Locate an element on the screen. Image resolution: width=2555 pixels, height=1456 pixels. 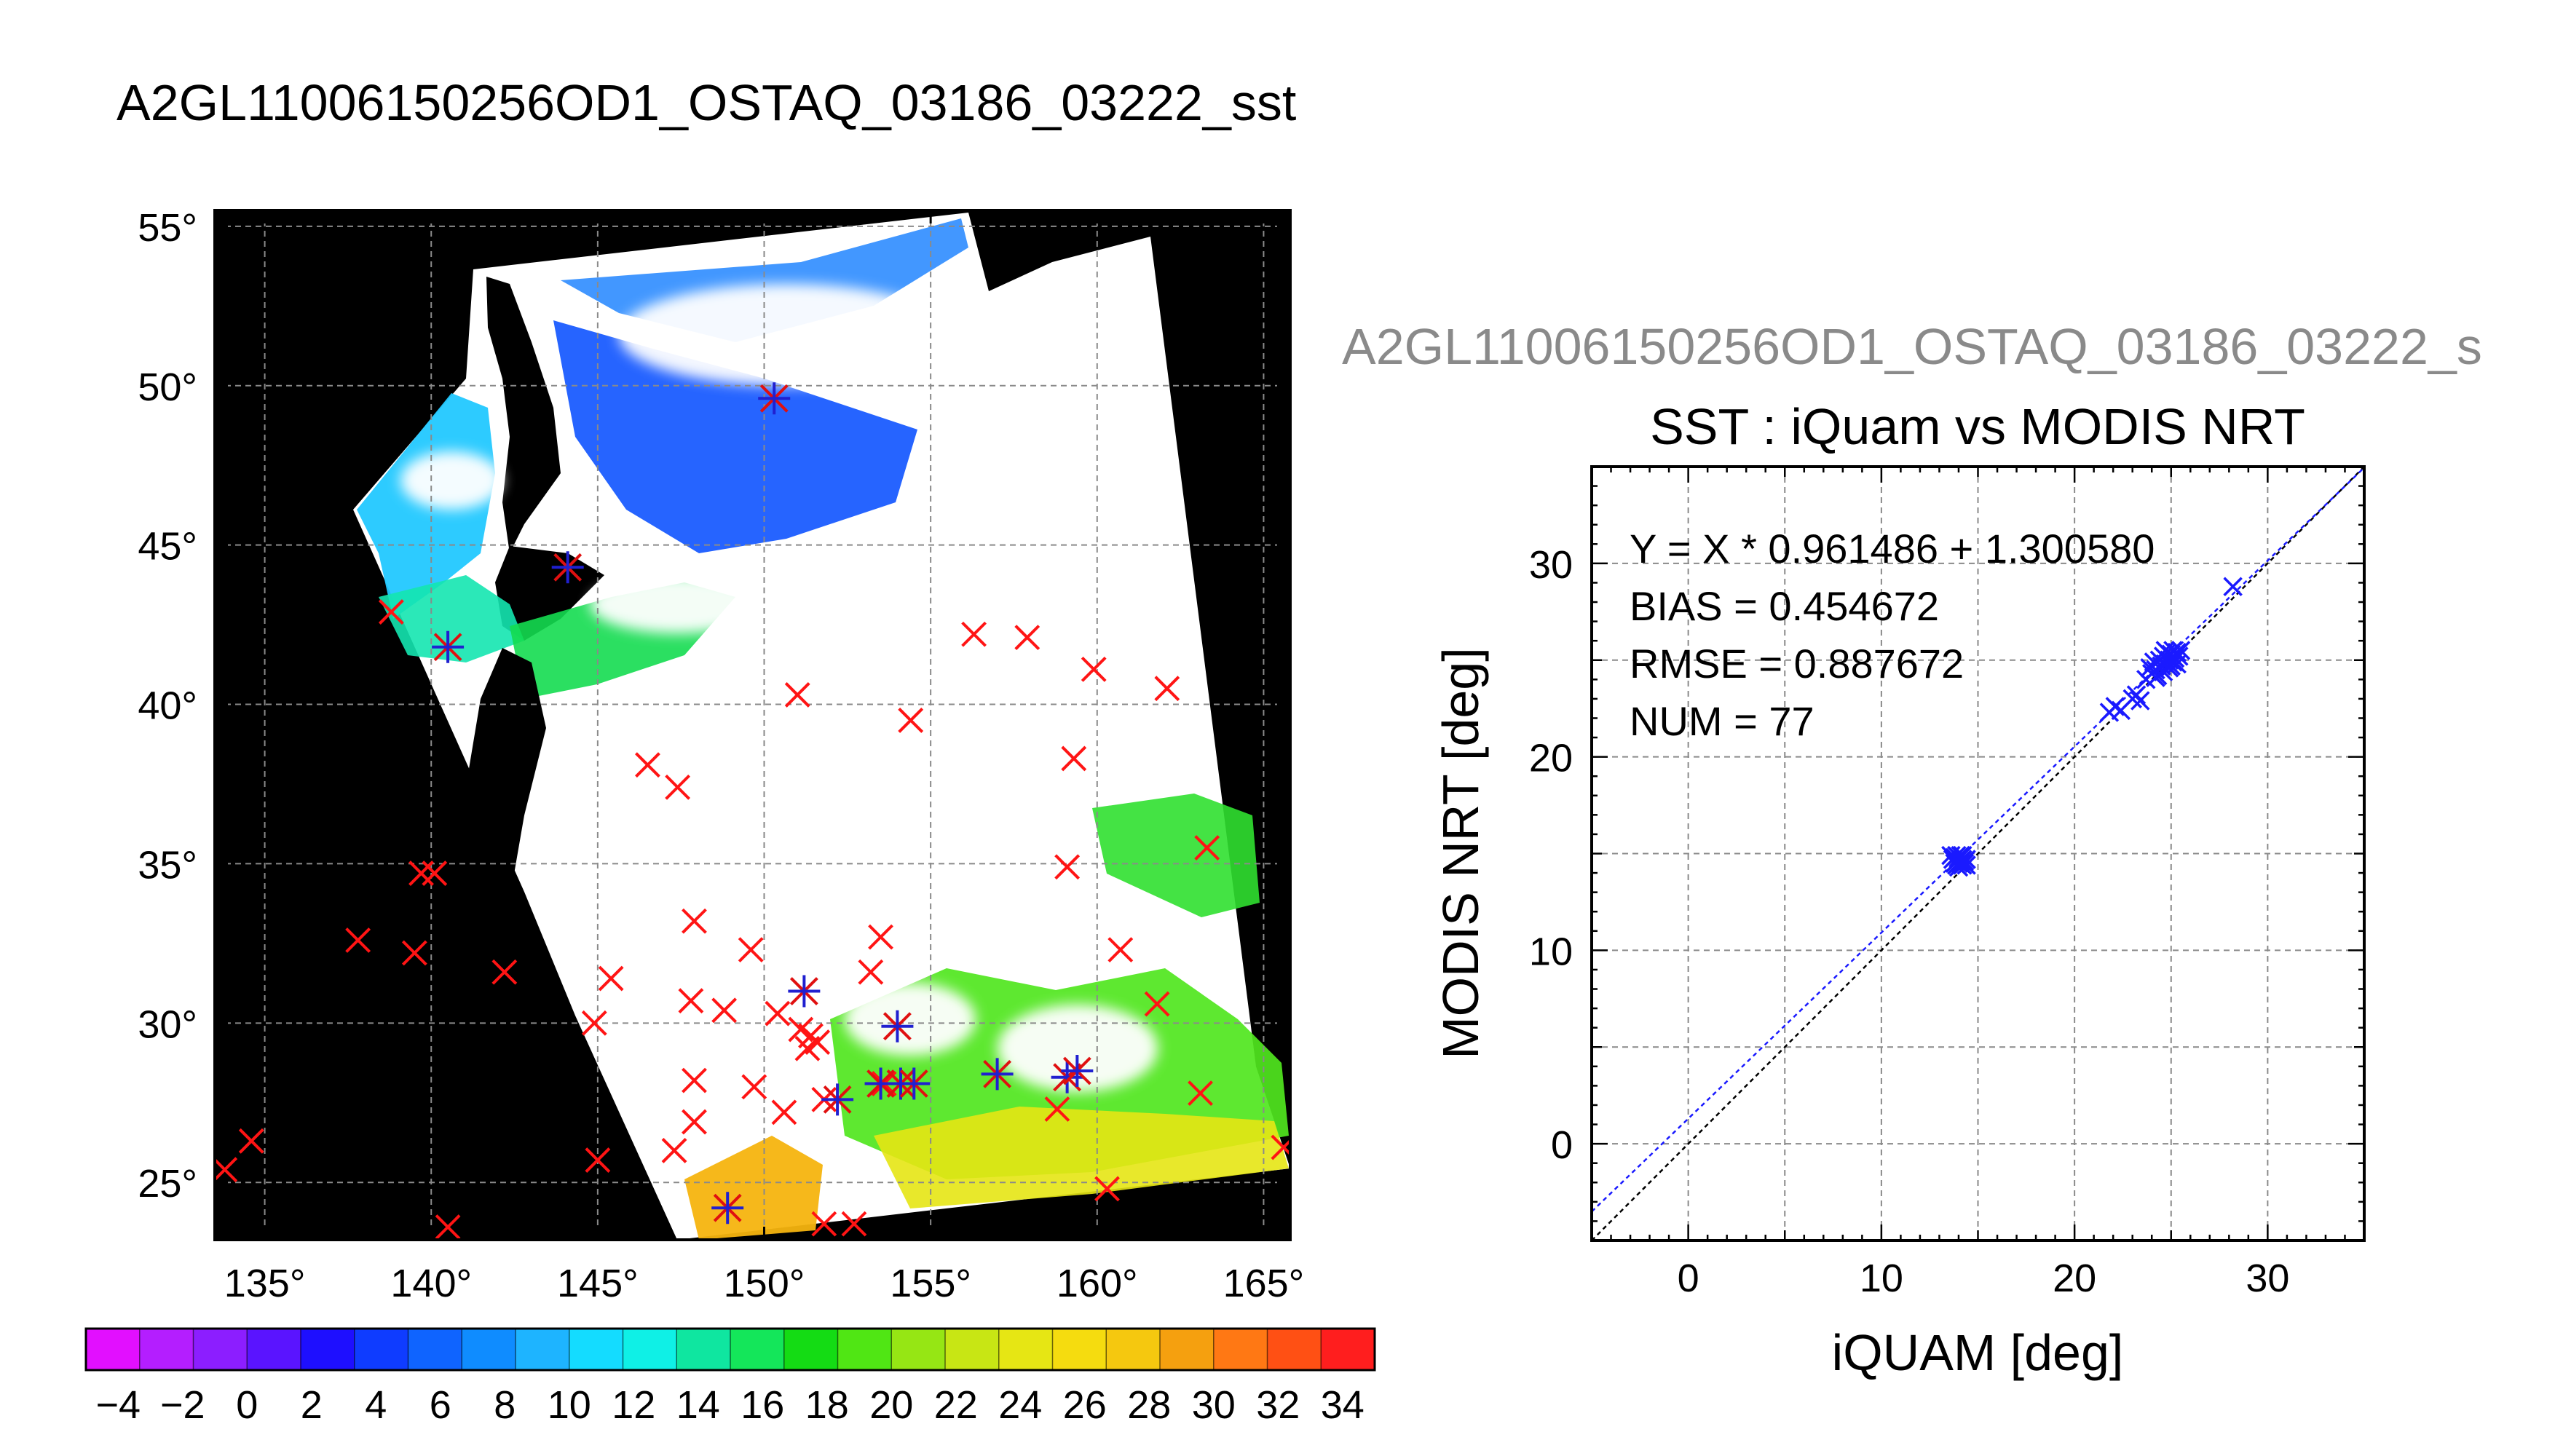
stat-equation: Y = X * 0.961486 + 1.300580 is located at coordinates (1892, 548).